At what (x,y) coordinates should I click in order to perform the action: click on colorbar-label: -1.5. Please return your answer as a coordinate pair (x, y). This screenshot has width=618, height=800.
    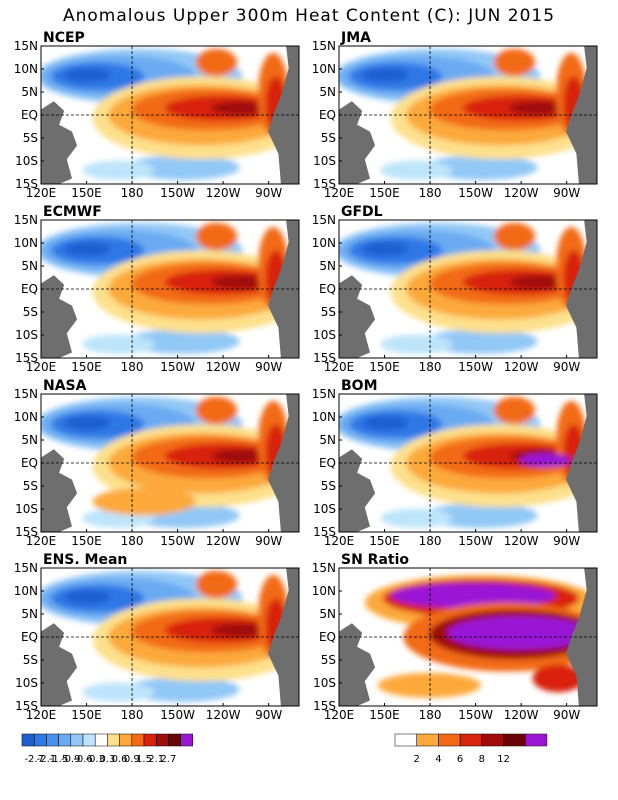
    Looking at the image, I should click on (59, 759).